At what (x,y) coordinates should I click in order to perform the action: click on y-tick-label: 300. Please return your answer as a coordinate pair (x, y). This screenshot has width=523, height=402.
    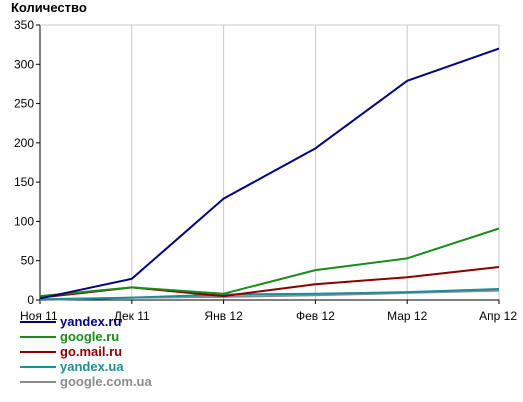
    Looking at the image, I should click on (24, 64).